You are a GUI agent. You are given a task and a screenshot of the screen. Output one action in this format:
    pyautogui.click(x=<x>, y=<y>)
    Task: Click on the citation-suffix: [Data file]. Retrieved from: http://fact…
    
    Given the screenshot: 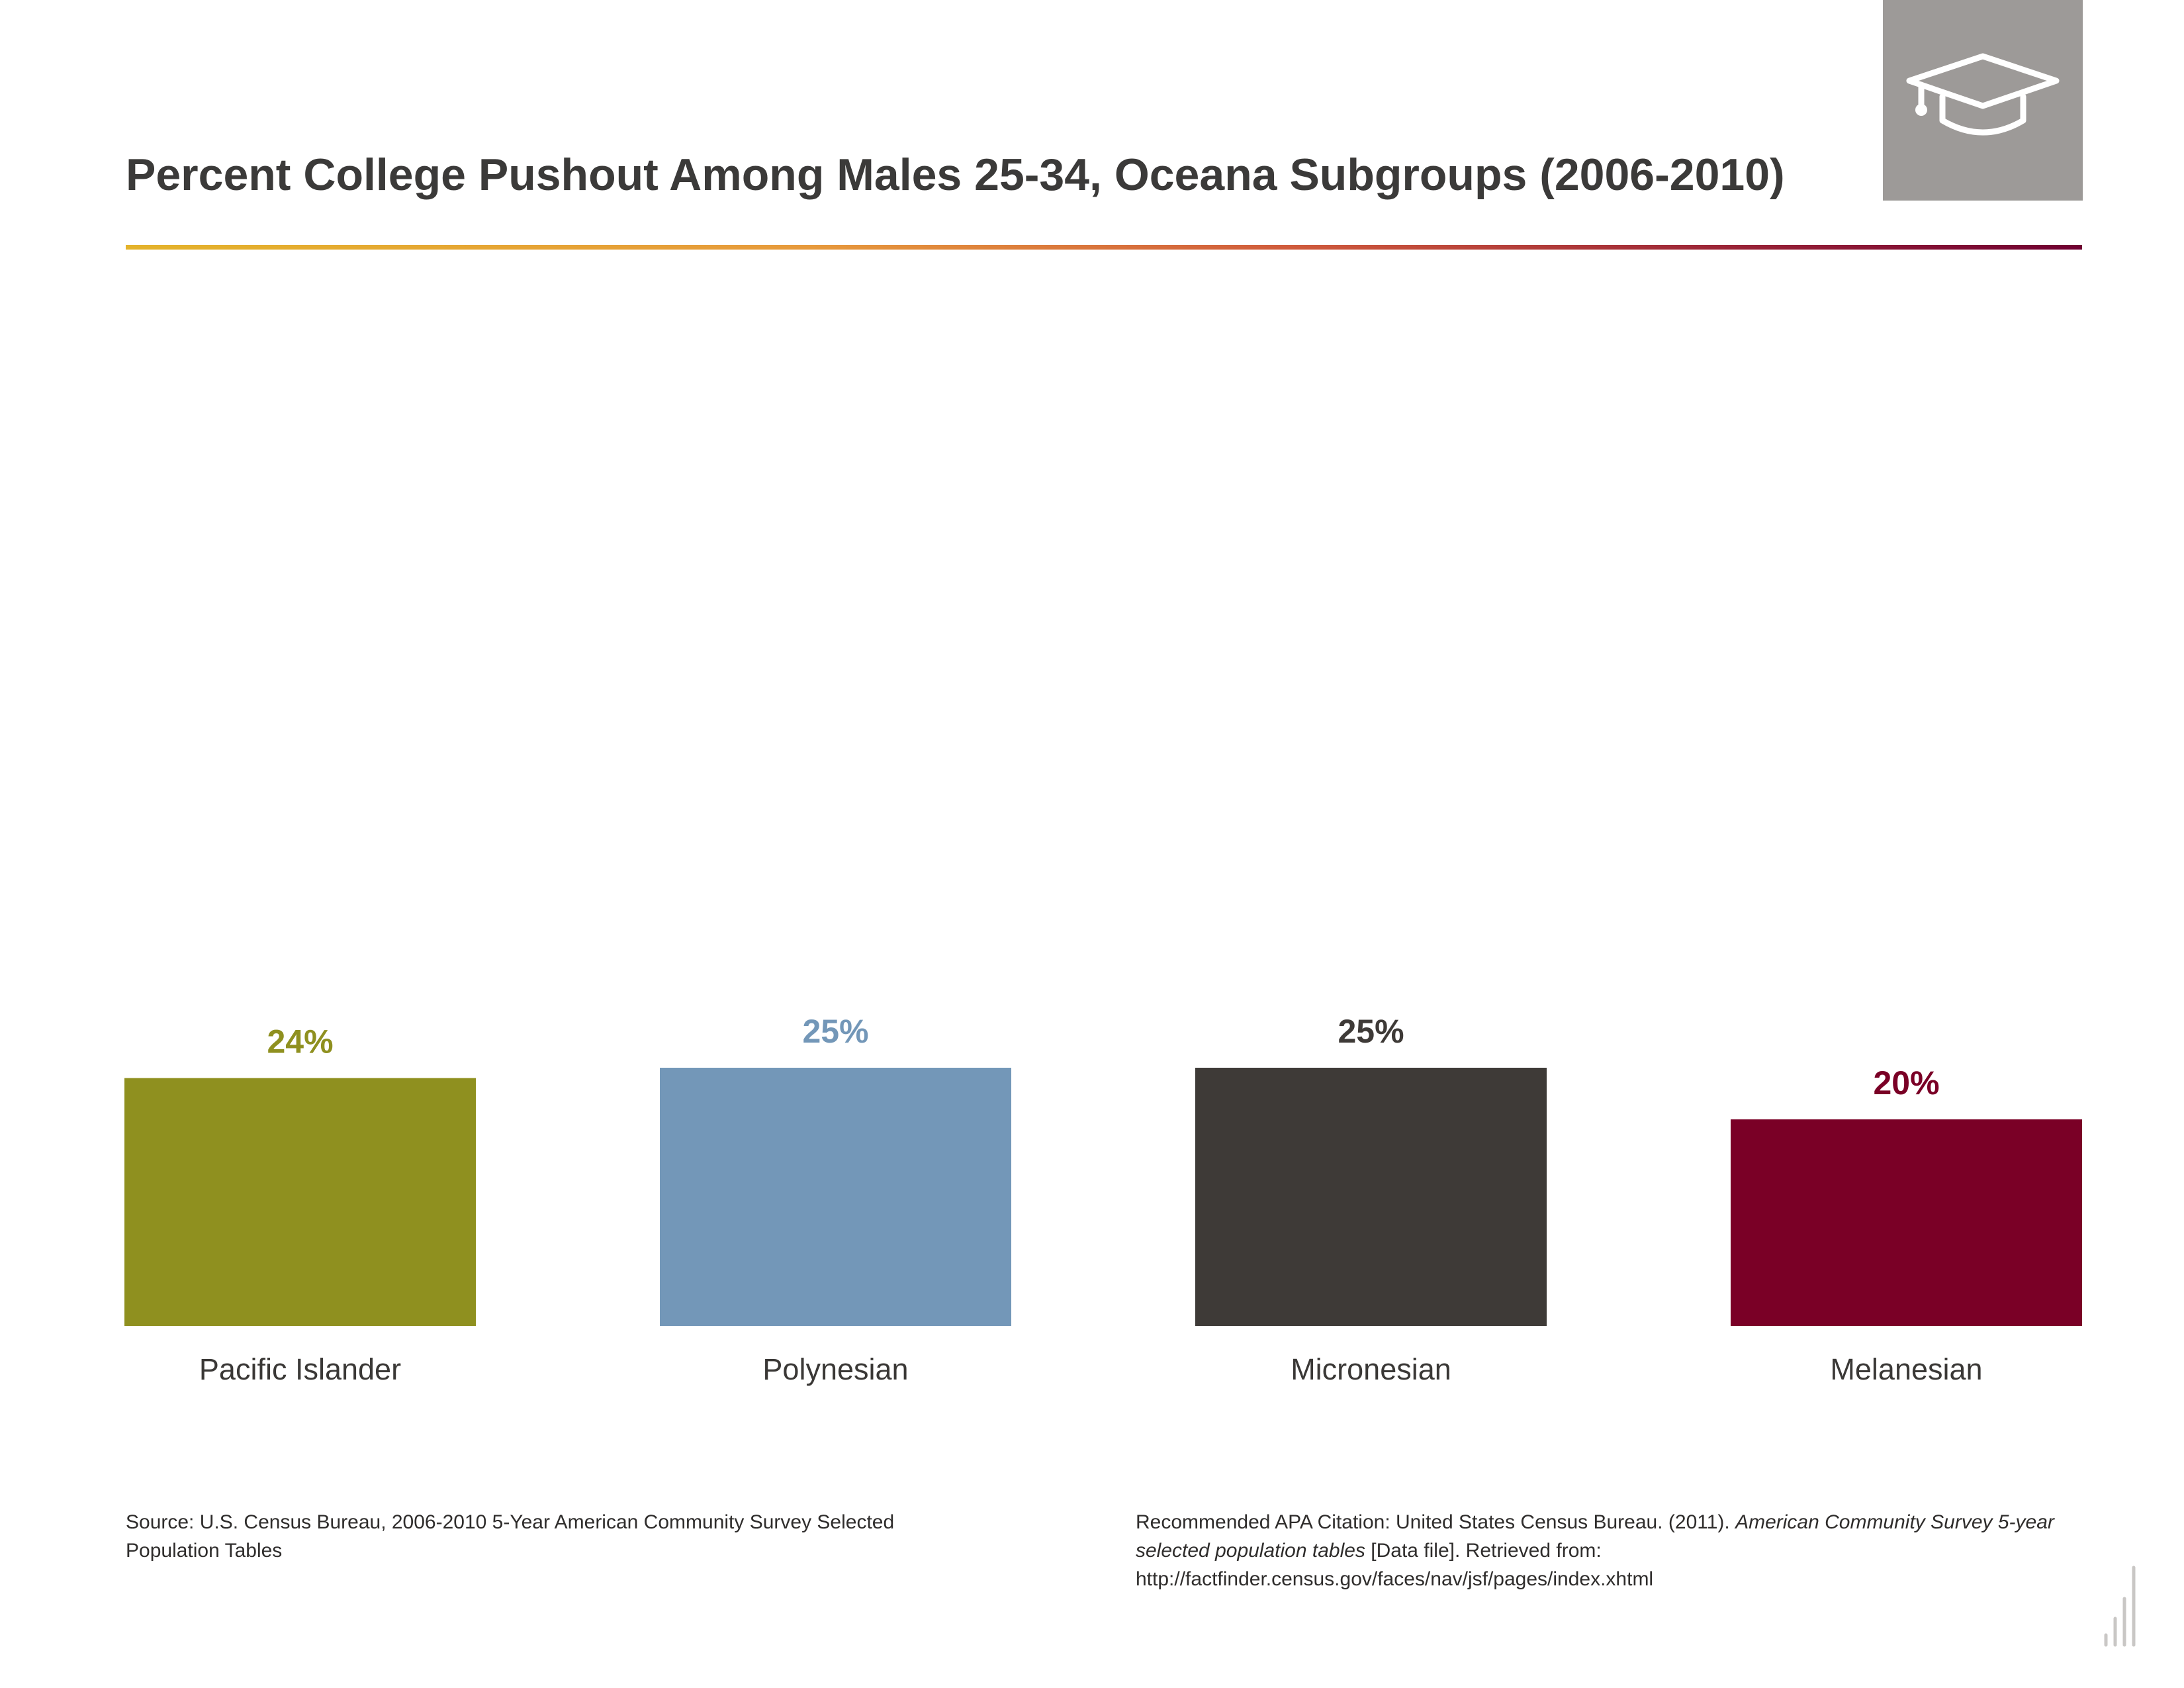 What is the action you would take?
    pyautogui.click(x=1395, y=1565)
    